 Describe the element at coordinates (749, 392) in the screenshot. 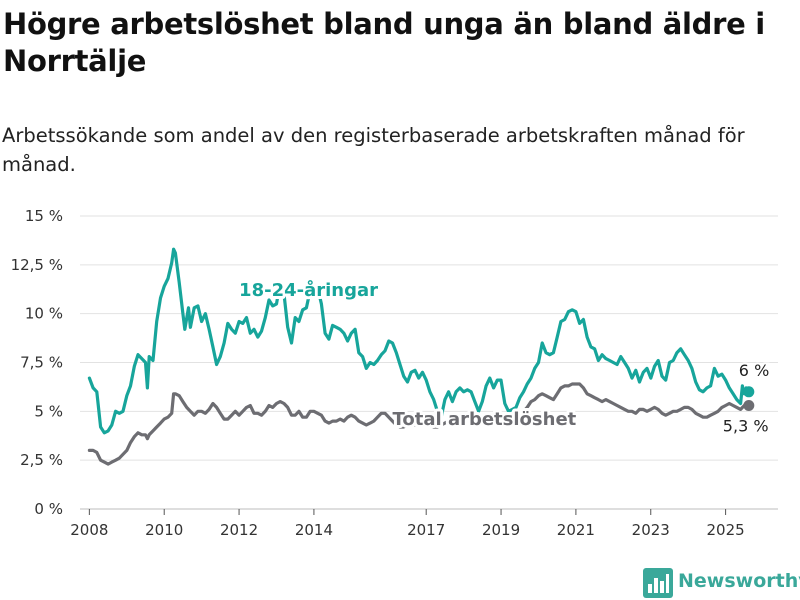

I see `end-point-18-24-åringar` at that location.